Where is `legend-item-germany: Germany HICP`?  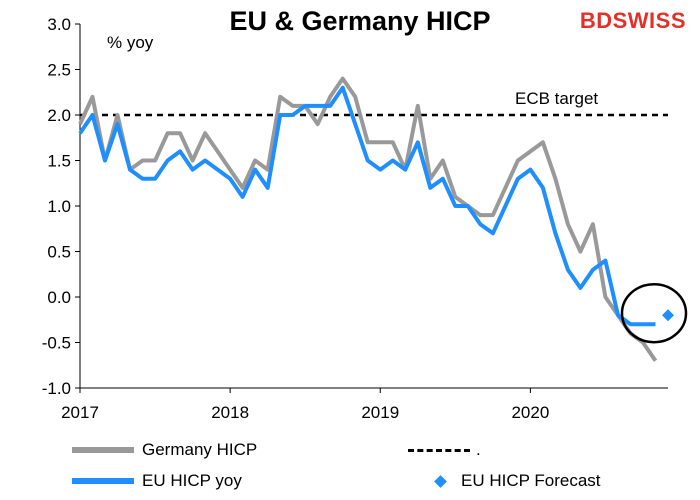
legend-item-germany: Germany HICP is located at coordinates (164, 450).